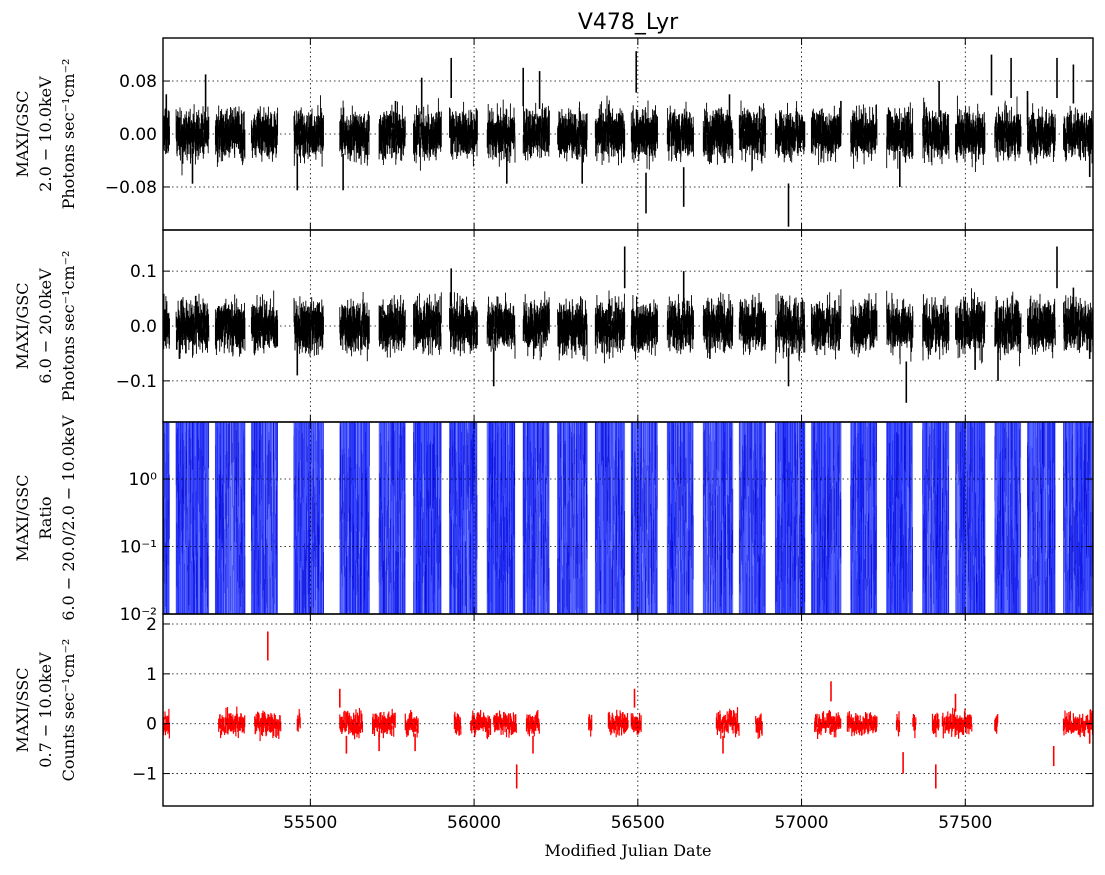 The height and width of the screenshot is (875, 1105). I want to click on y-tick-label: 10⁻², so click(138, 615).